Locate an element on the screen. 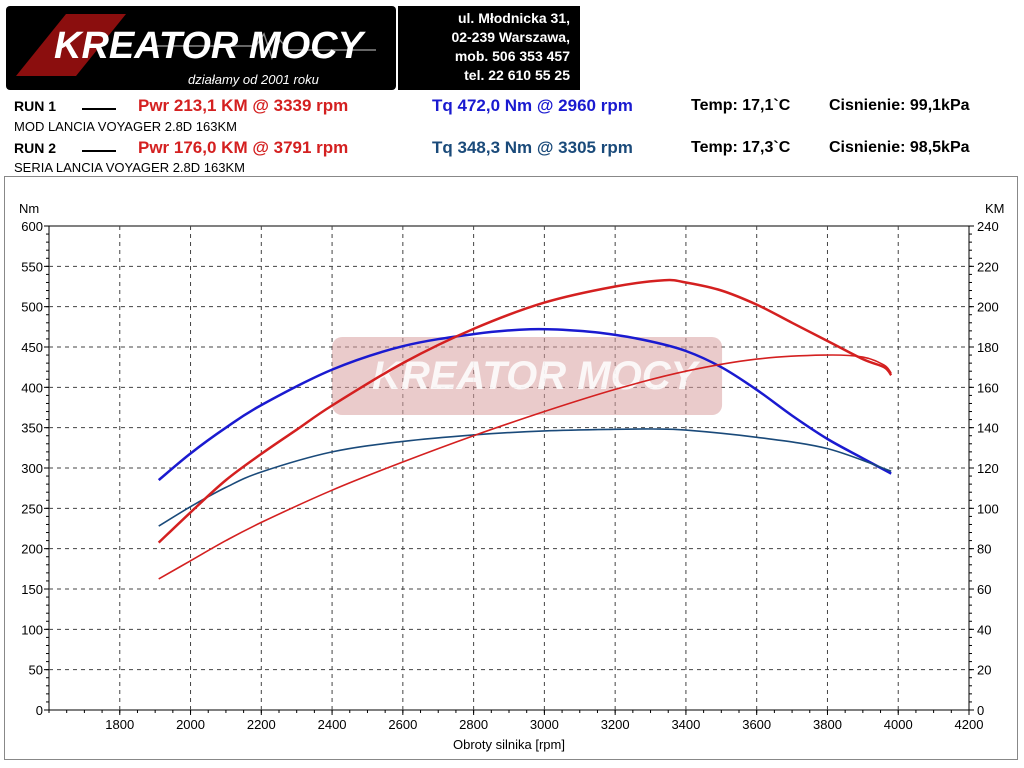 This screenshot has height=768, width=1024. run-1-pressure: Cisnienie: 99,1kPa is located at coordinates (899, 105).